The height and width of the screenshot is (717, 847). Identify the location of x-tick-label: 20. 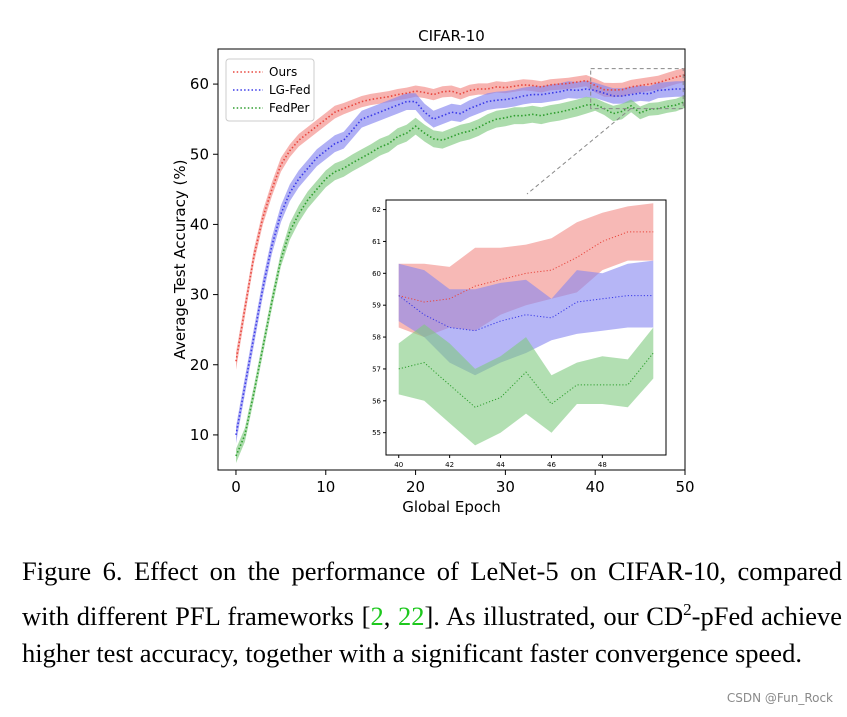
(415, 487).